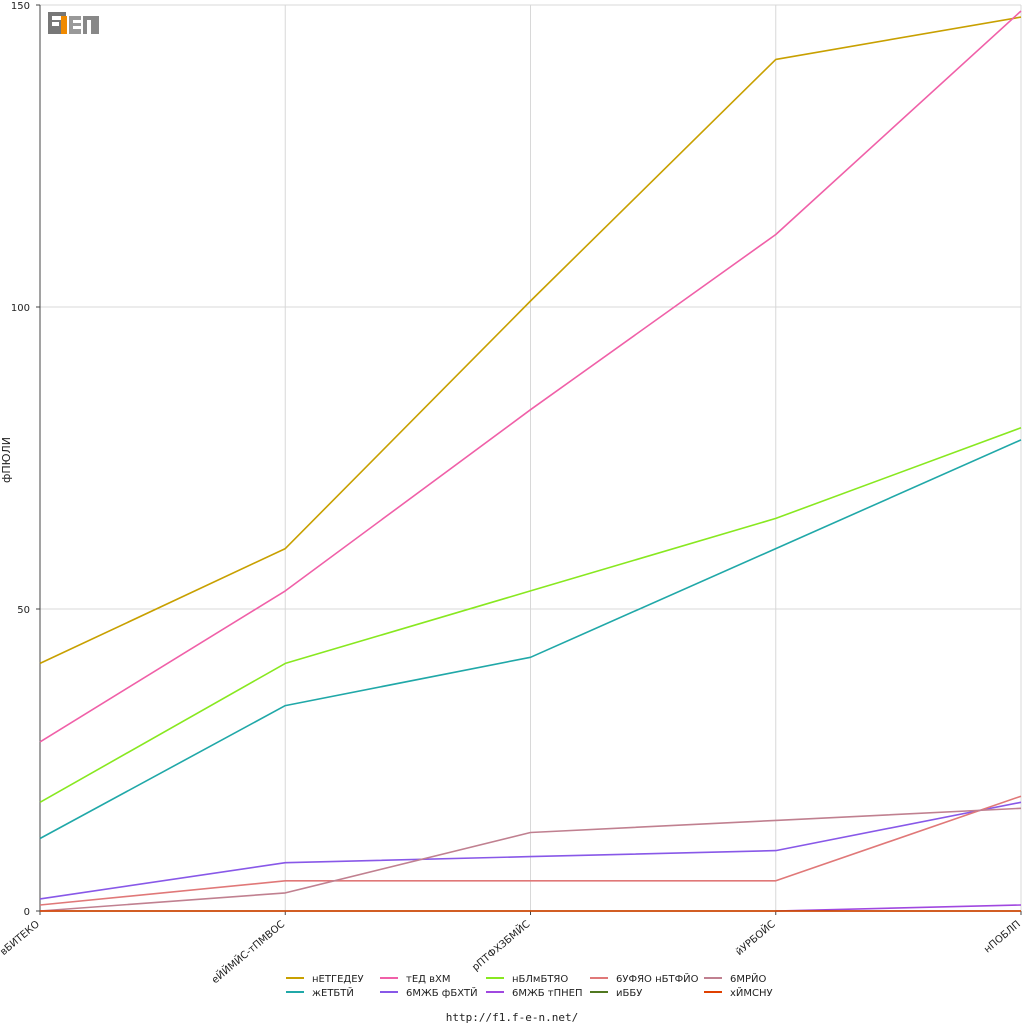  What do you see at coordinates (23, 610) in the screenshot?
I see `y-tick-label: 50` at bounding box center [23, 610].